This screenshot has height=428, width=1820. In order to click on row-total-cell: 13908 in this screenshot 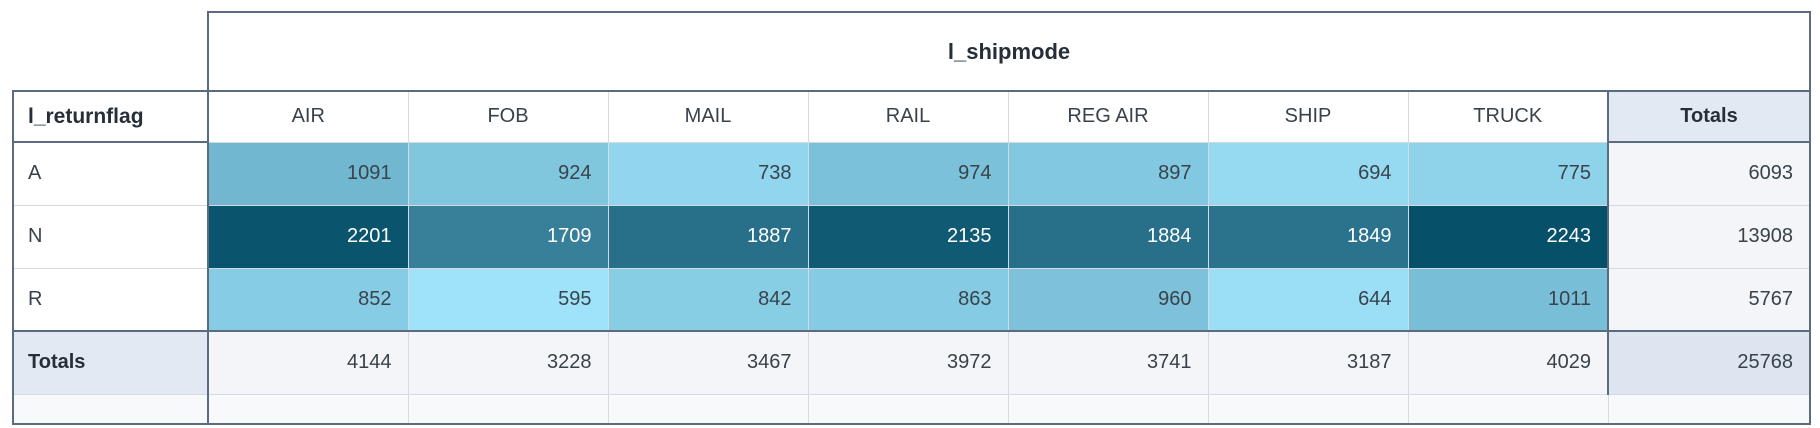, I will do `click(1709, 237)`.